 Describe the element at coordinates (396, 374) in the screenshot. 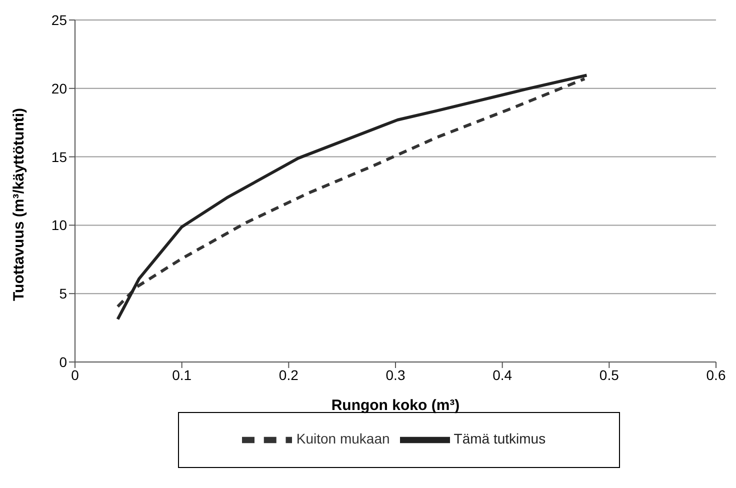

I see `x-tick-label: 0.3` at that location.